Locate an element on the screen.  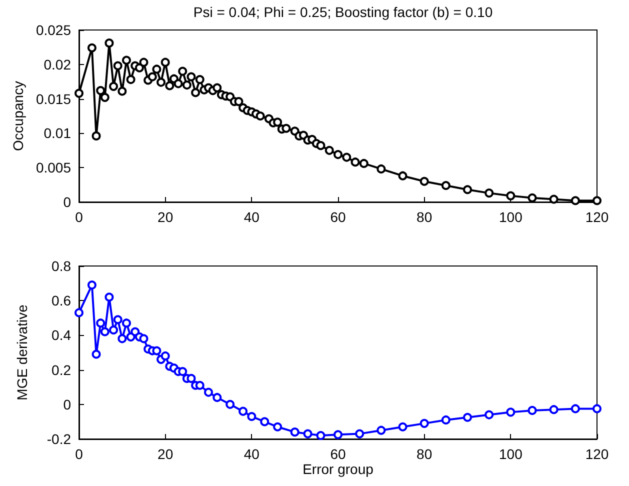
y-tick-label: 0.02 is located at coordinates (58, 64).